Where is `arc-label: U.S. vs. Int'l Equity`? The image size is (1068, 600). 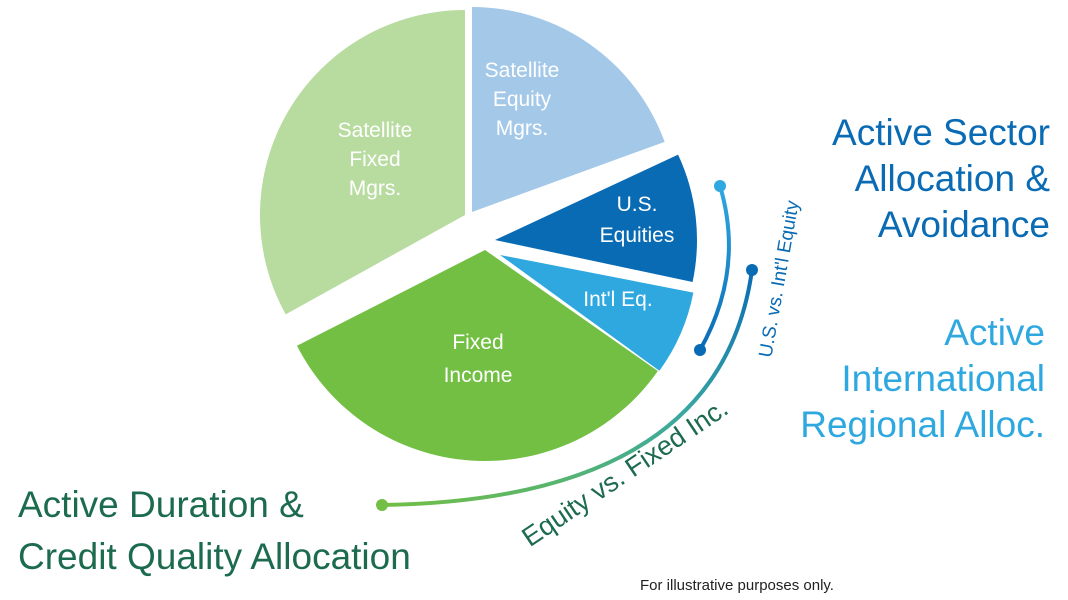
arc-label: U.S. vs. Int'l Equity is located at coordinates (779, 279).